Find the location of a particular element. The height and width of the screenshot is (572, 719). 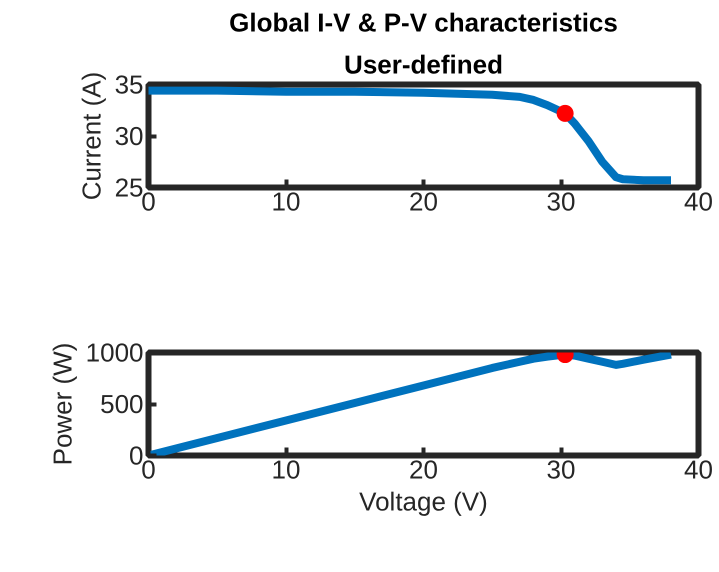

chart-subtitle: User-defined is located at coordinates (423, 65).